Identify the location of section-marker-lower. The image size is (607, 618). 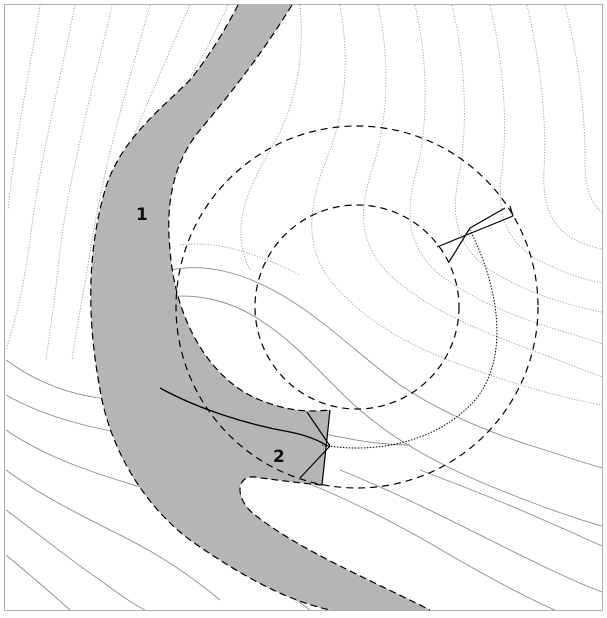
(315, 447).